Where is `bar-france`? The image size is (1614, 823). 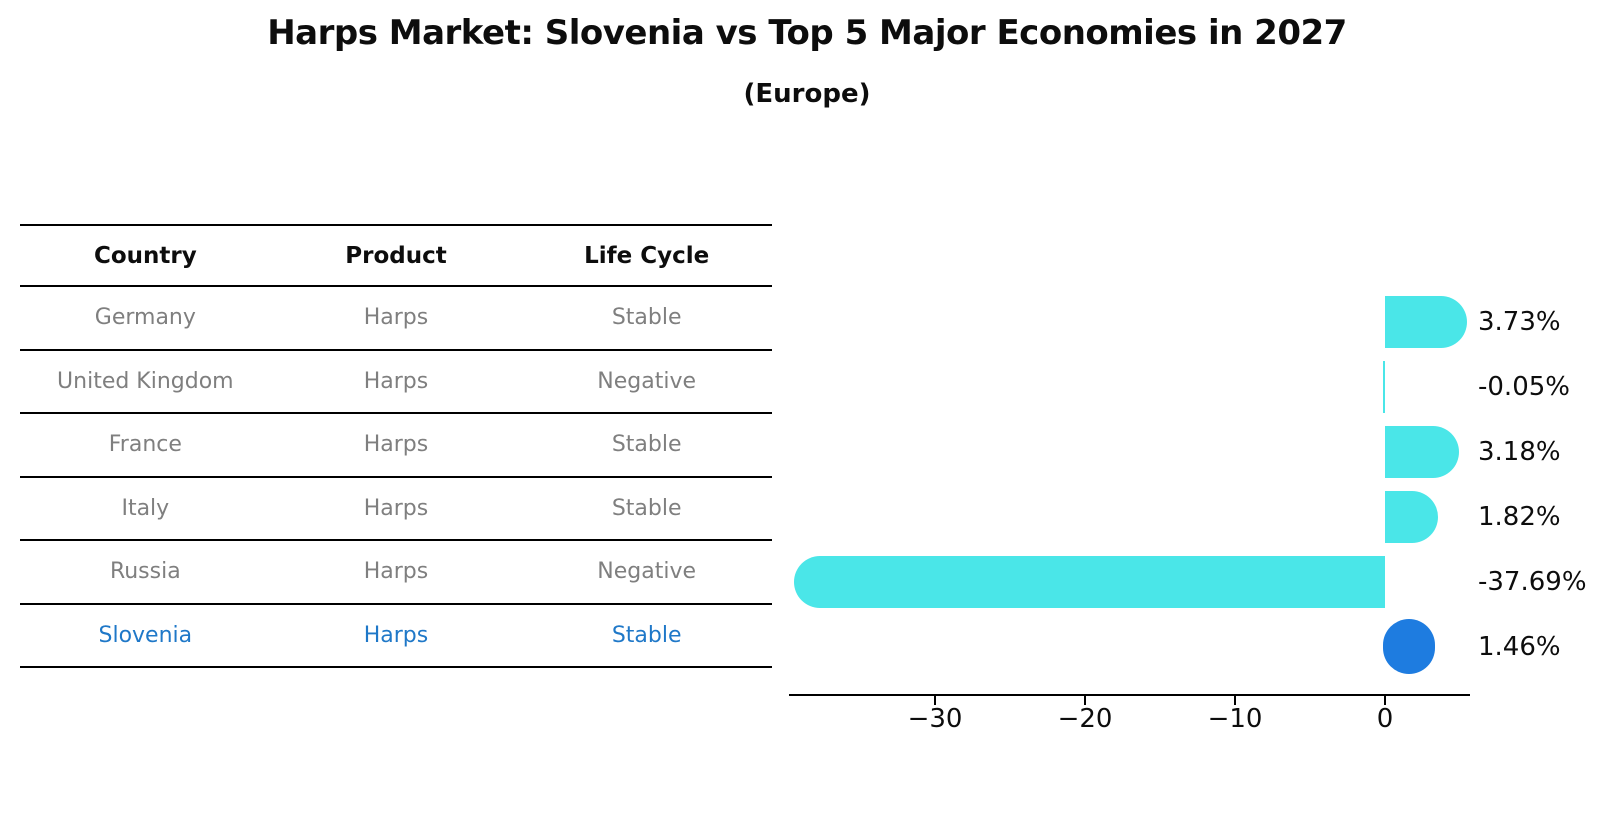 bar-france is located at coordinates (1422, 452).